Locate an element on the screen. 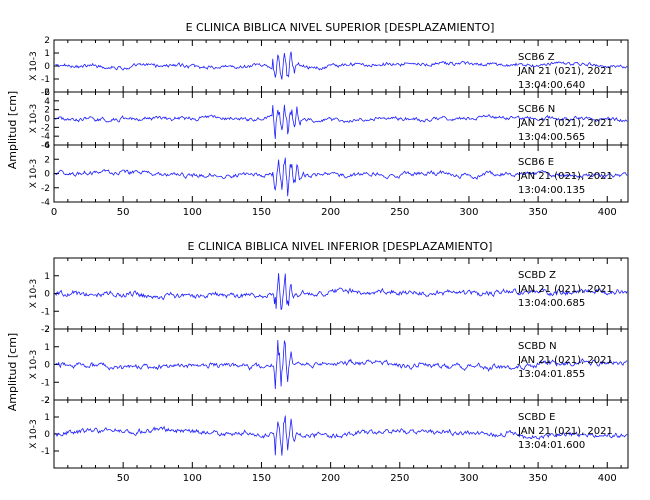 The width and height of the screenshot is (650, 500). trace-time: 13:04:01.855 is located at coordinates (551, 374).